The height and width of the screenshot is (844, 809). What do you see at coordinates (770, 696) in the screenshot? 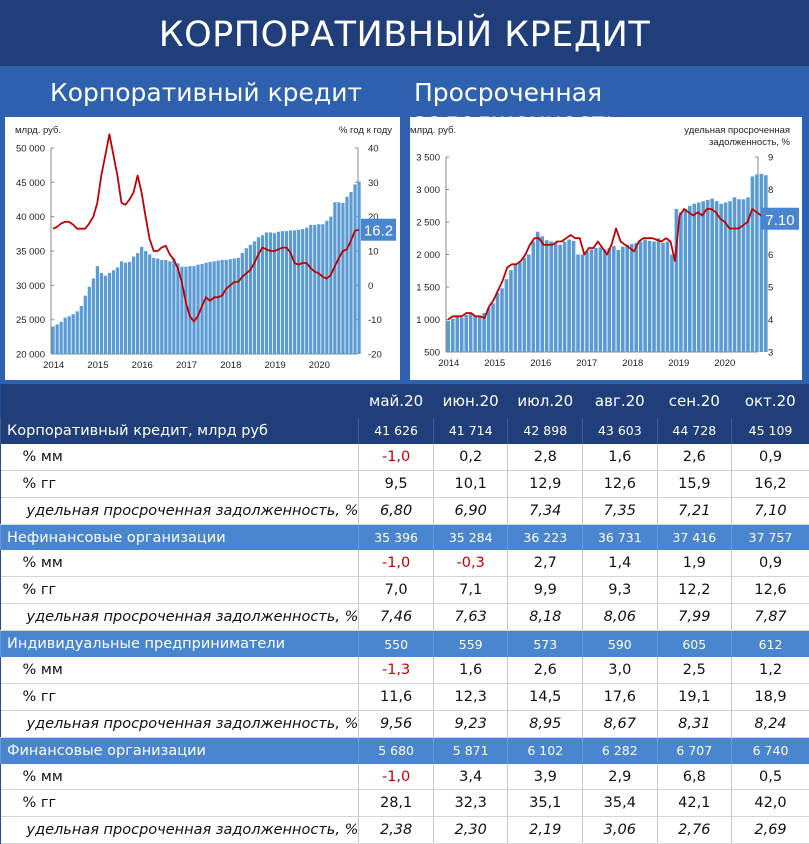
I see `row-value: 18,9` at bounding box center [770, 696].